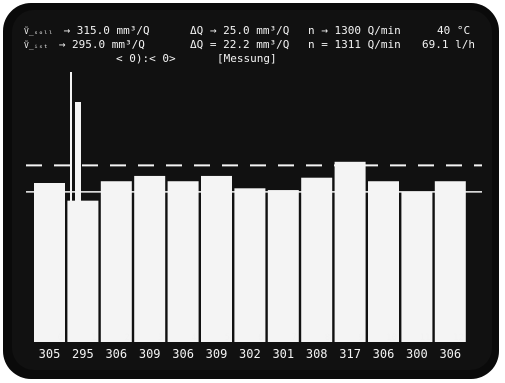 Image resolution: width=505 pixels, height=383 pixels. What do you see at coordinates (458, 338) in the screenshot?
I see `bar-index-label: 12` at bounding box center [458, 338].